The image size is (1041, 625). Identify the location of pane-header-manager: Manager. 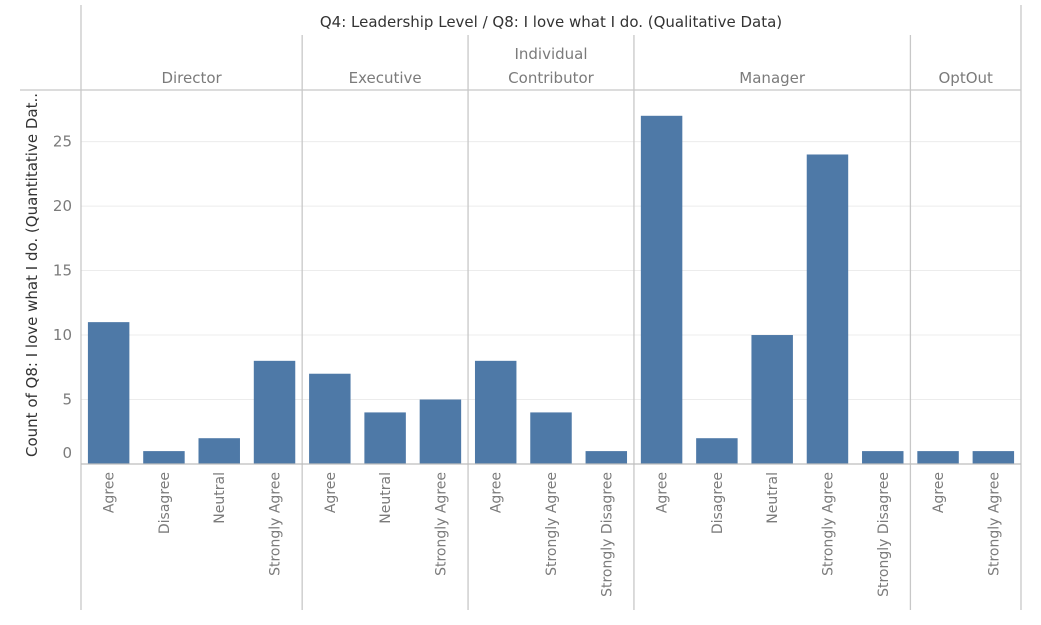
(772, 78).